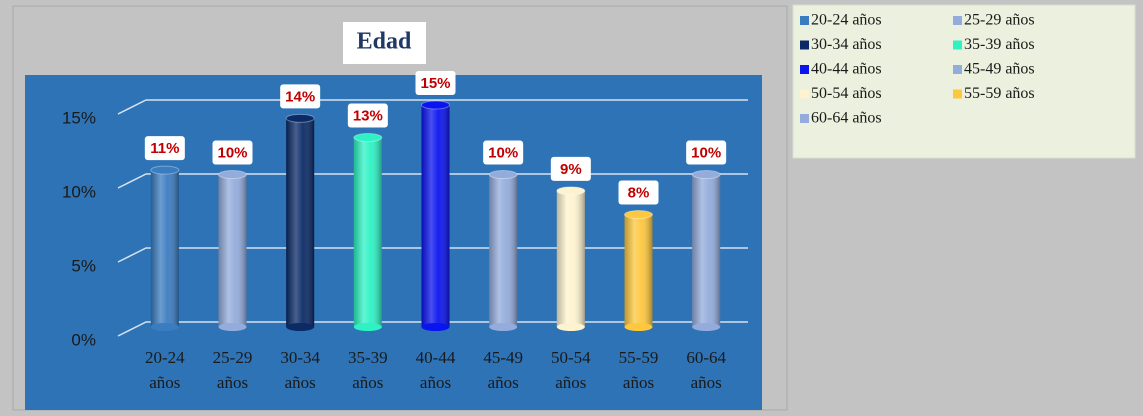  What do you see at coordinates (368, 370) in the screenshot?
I see `x-tick-label: 35-39 años` at bounding box center [368, 370].